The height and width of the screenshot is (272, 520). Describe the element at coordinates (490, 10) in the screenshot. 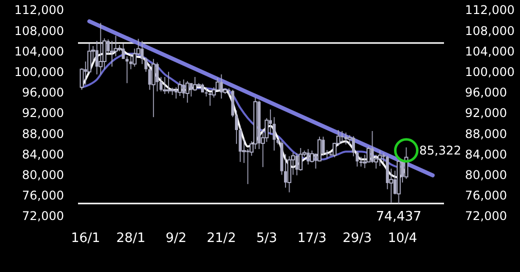

I see `y2-tick-label: 112,000` at that location.